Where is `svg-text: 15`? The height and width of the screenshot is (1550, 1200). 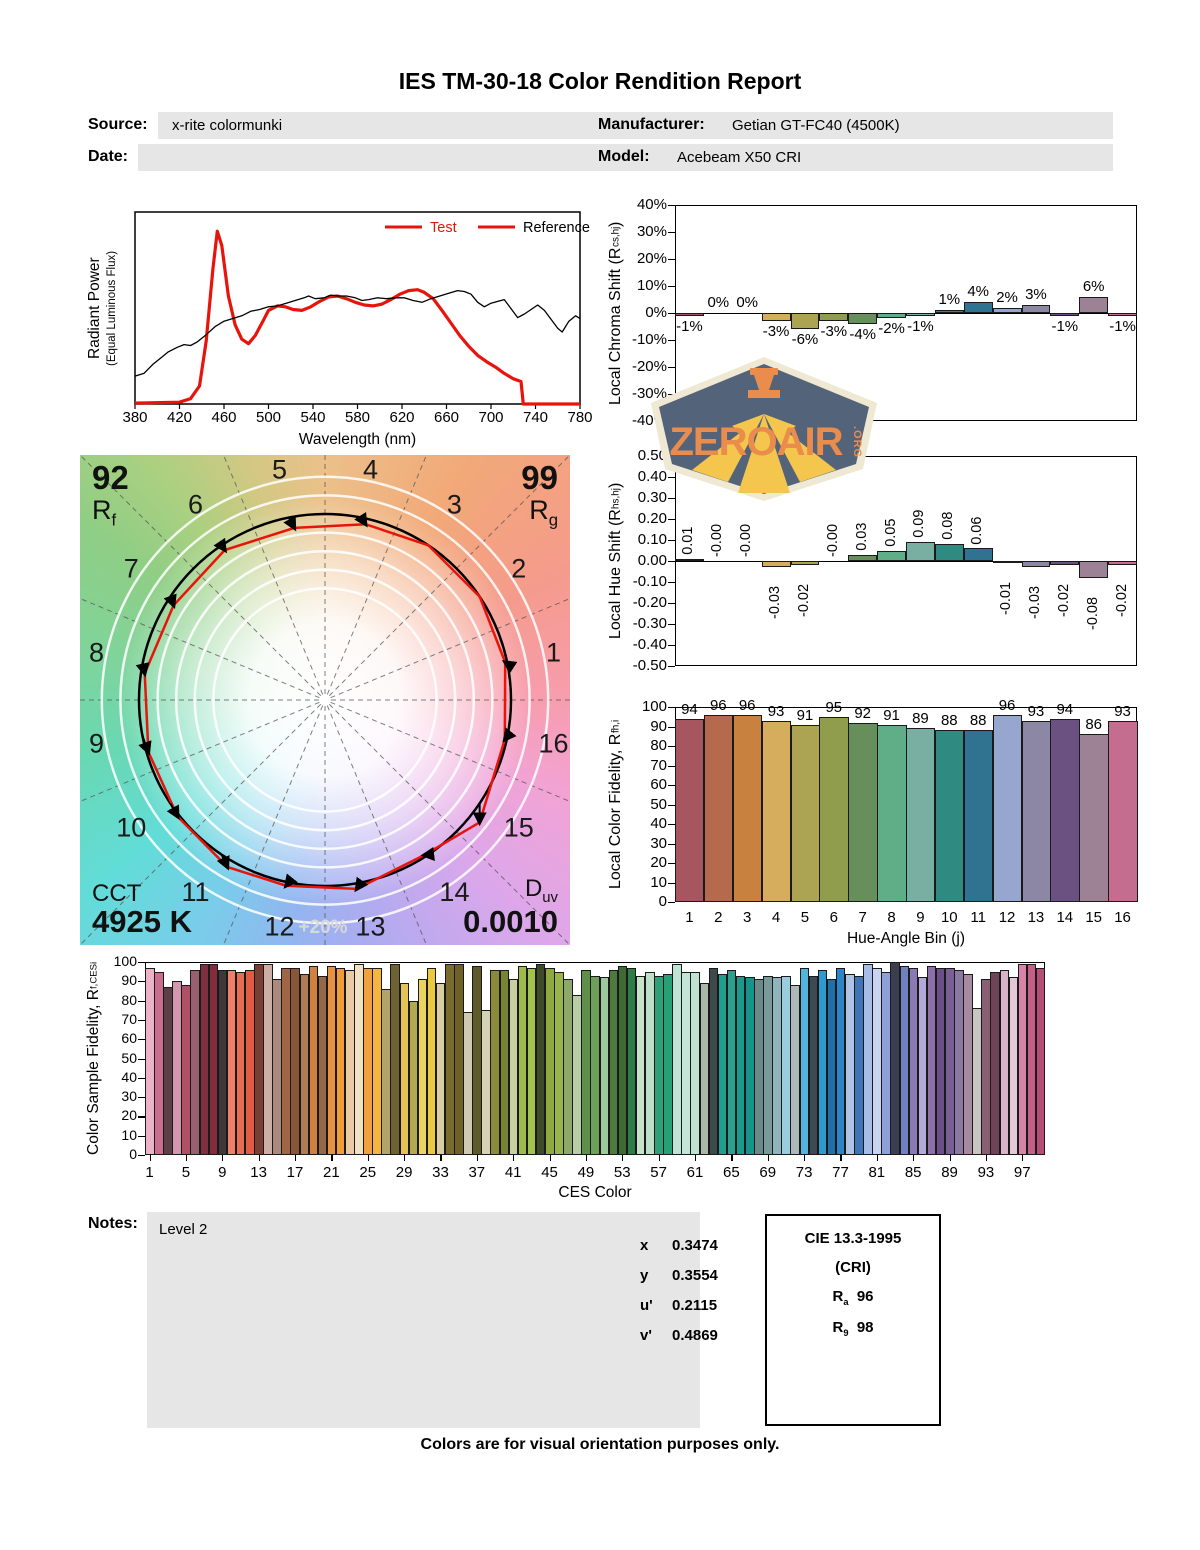
svg-text: 15 is located at coordinates (519, 828).